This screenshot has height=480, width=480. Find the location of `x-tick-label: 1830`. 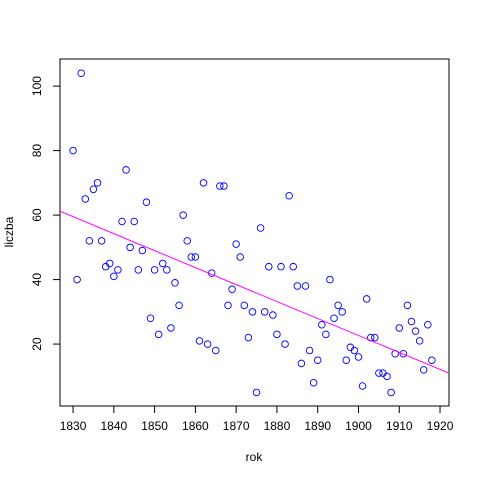

x-tick-label: 1830 is located at coordinates (73, 426).